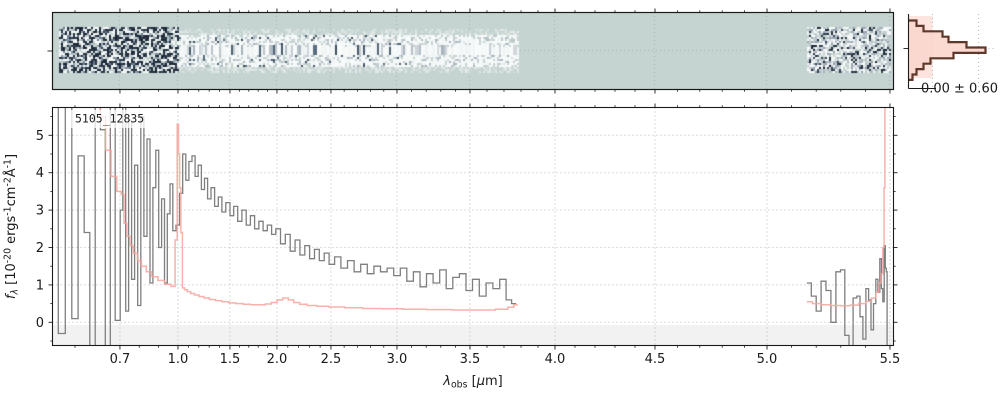  What do you see at coordinates (331, 359) in the screenshot?
I see `x-tick-label: 2.5` at bounding box center [331, 359].